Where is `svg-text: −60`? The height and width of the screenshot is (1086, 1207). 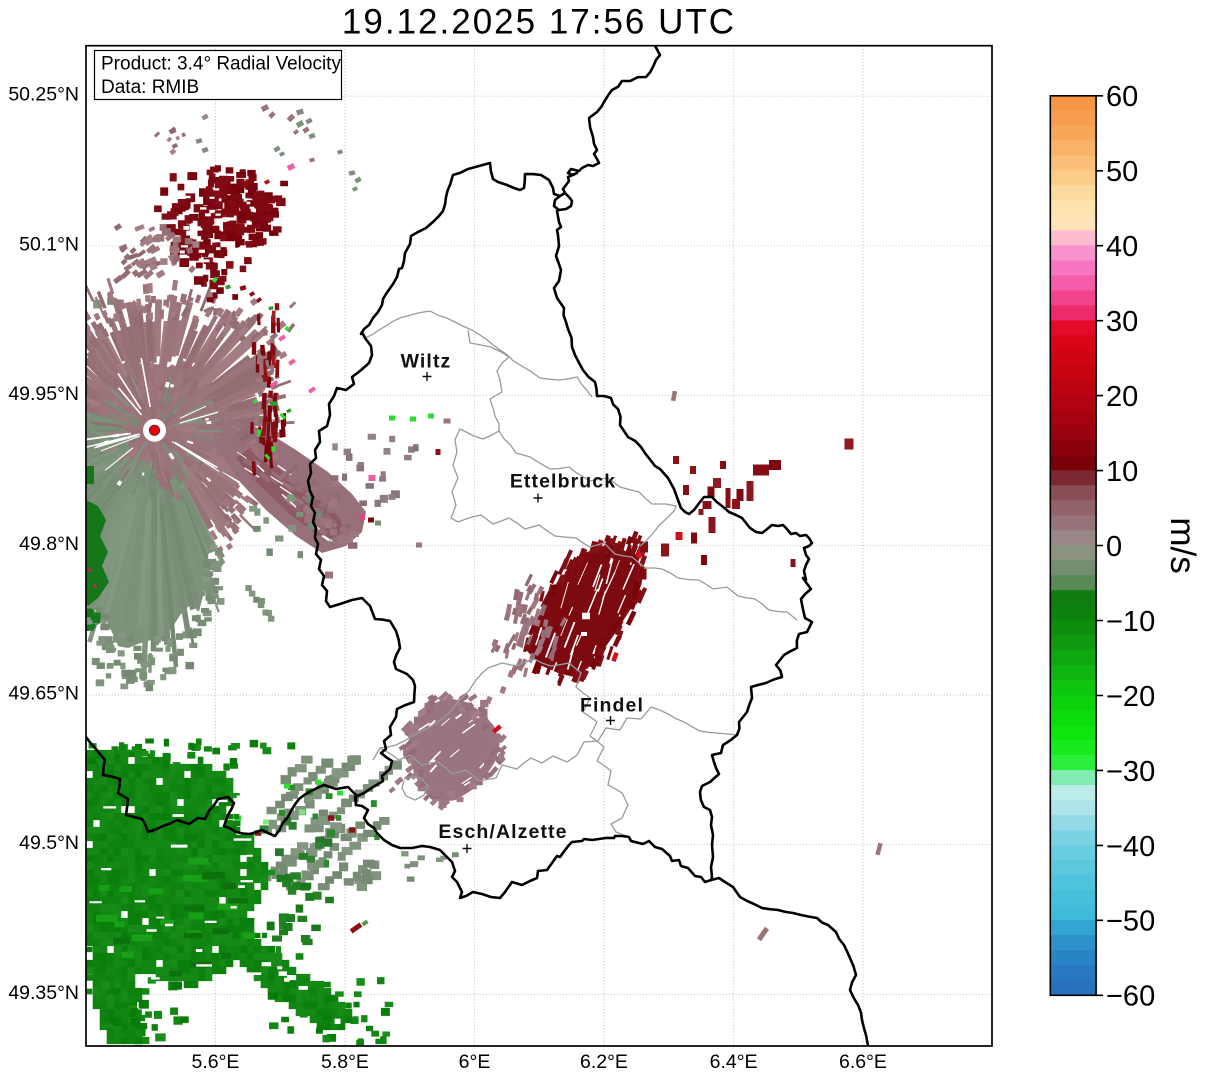
svg-text: −60 is located at coordinates (1130, 997).